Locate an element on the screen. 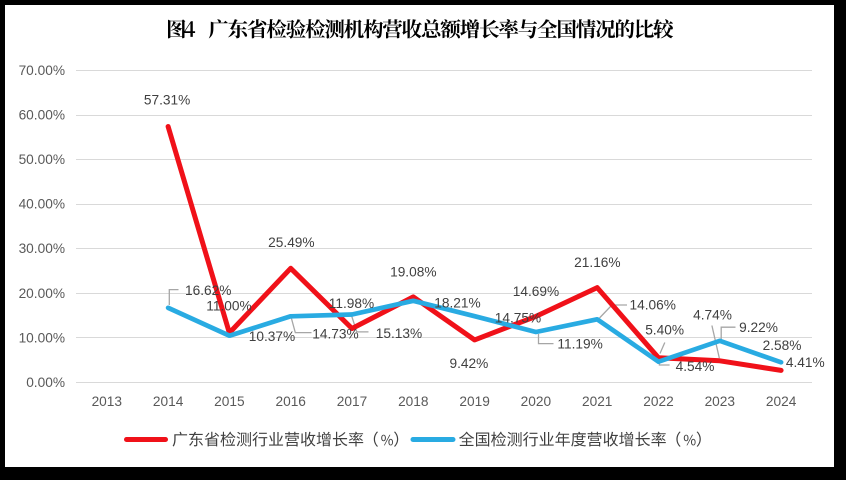 This screenshot has height=480, width=846. svg-text: 9.42% is located at coordinates (468, 363).